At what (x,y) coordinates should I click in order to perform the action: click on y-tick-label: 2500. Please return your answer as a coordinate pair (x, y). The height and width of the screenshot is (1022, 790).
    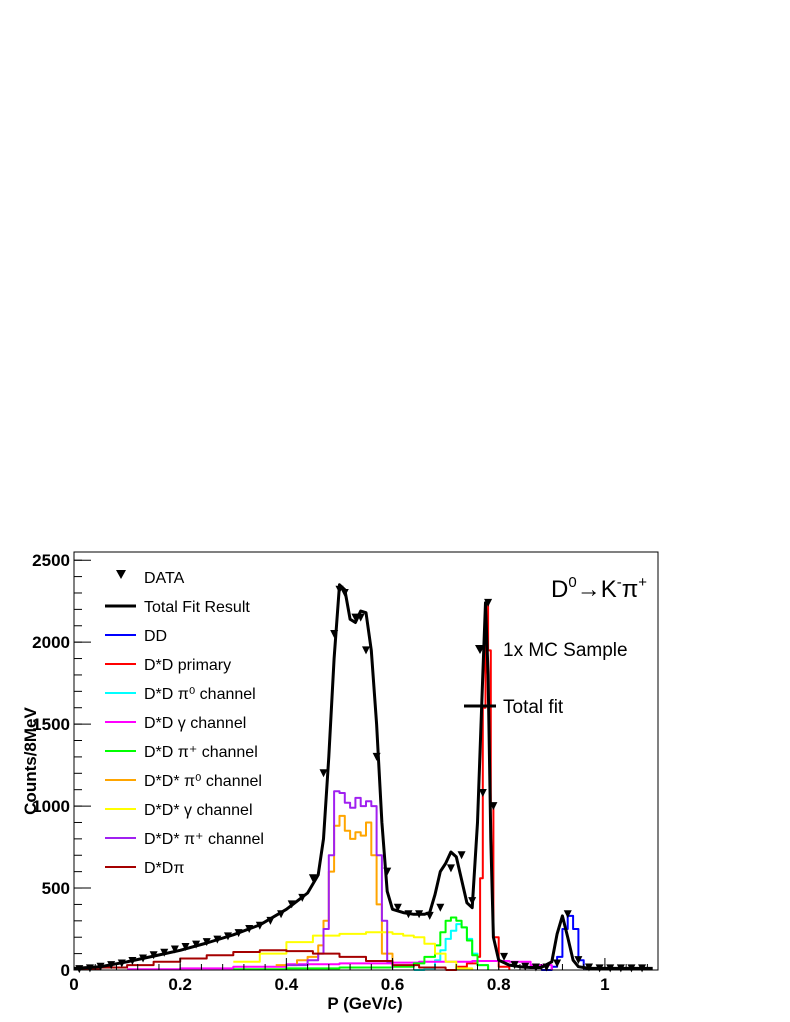
    Looking at the image, I should click on (51, 560).